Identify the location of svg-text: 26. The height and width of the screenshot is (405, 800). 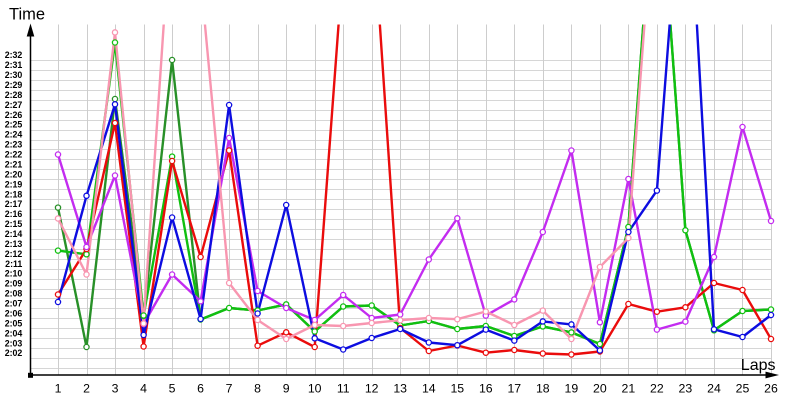
(771, 389).